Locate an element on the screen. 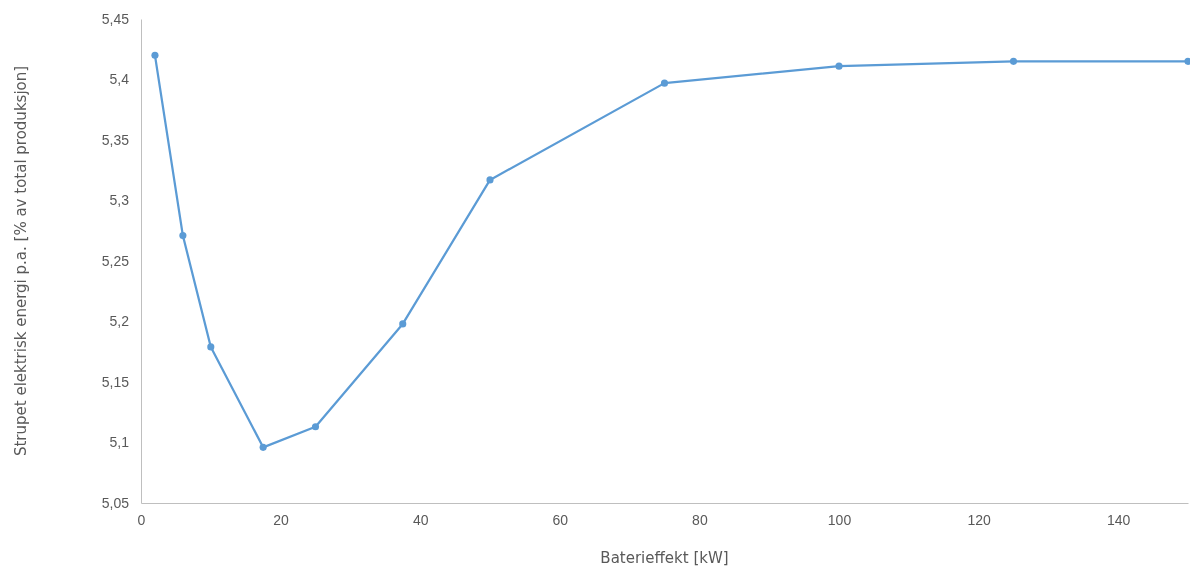 Image resolution: width=1190 pixels, height=575 pixels. x-tick-label: 60 is located at coordinates (560, 519).